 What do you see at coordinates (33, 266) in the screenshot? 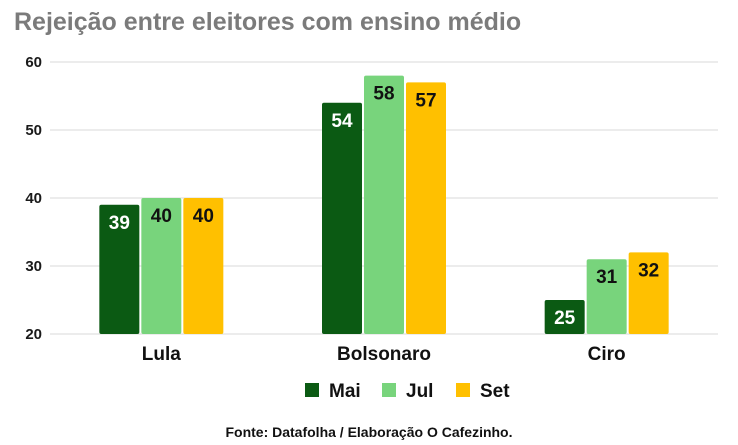
I see `y-tick-label: 30` at bounding box center [33, 266].